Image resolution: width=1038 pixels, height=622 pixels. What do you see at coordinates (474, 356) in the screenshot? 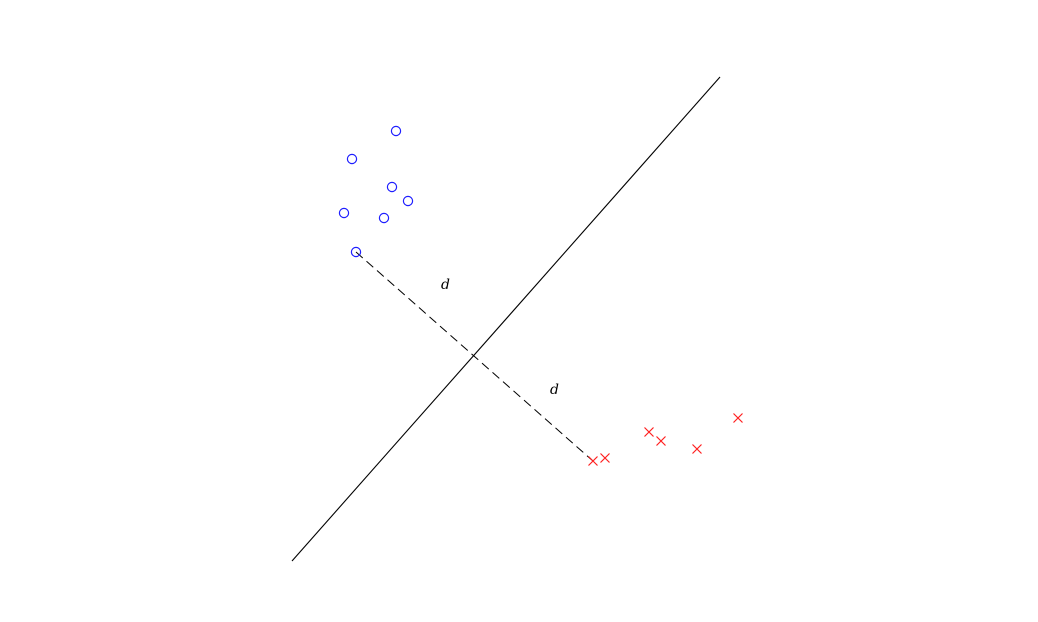
I see `margin-distance-line` at bounding box center [474, 356].